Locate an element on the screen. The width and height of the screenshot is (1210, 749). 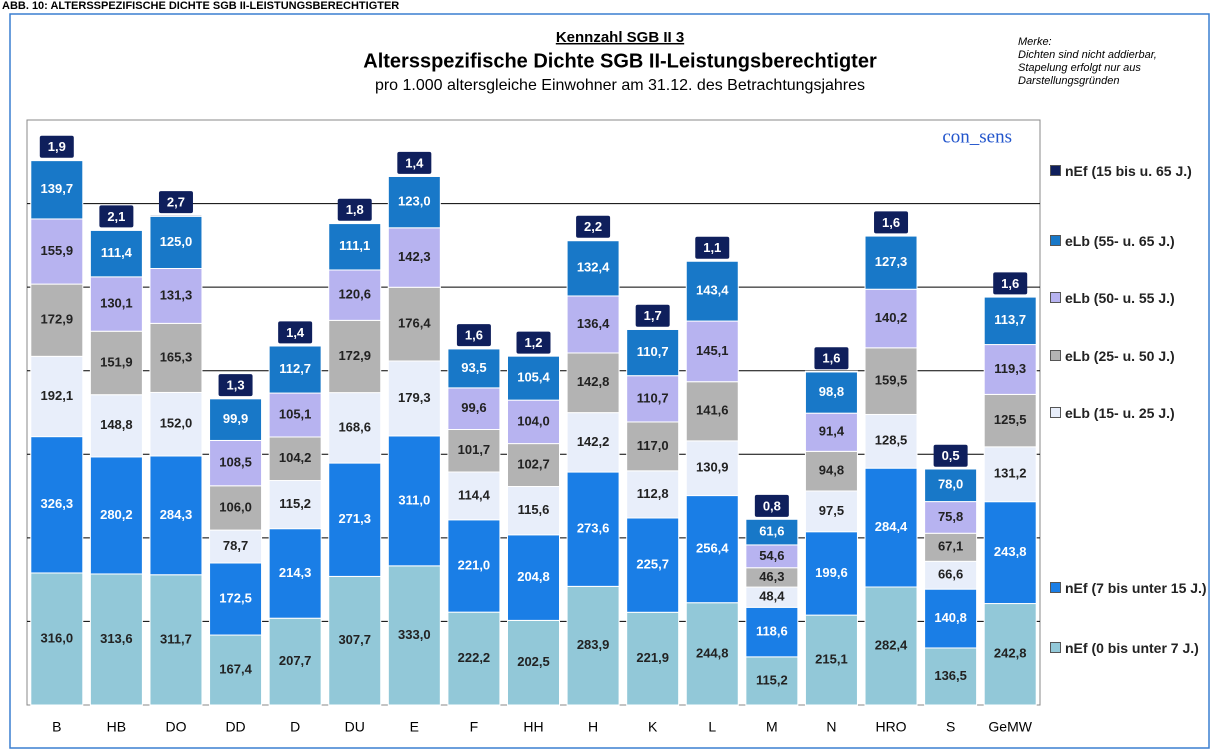
data-label: 313,6 is located at coordinates (116, 638).